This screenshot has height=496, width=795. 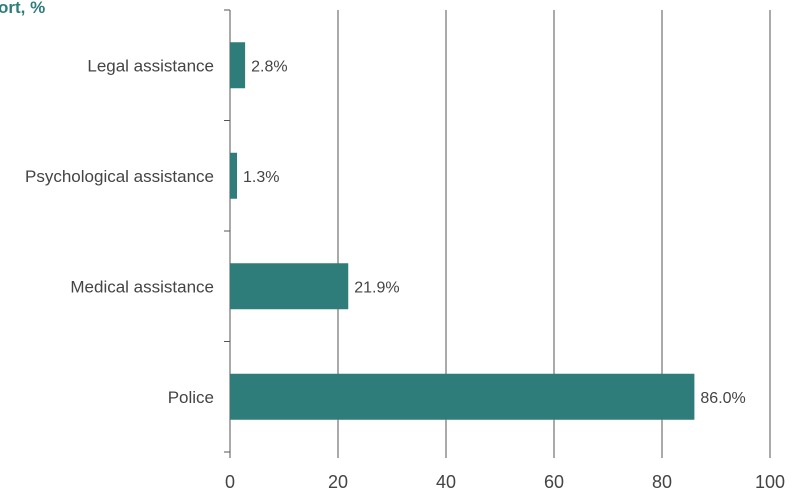 I want to click on value-label: 21.9%, so click(x=376, y=287).